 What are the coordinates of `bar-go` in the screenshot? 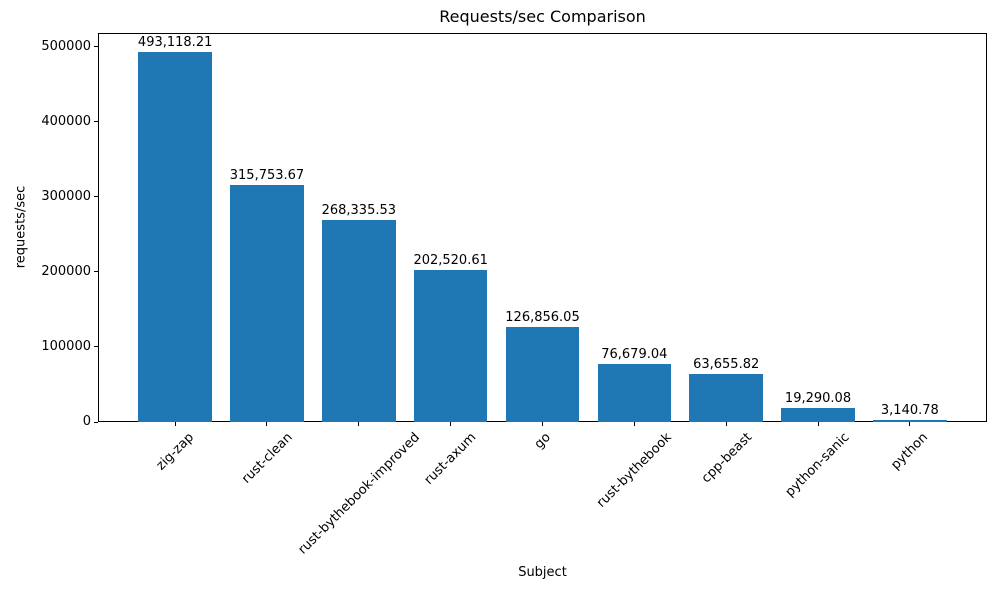 It's located at (542, 374).